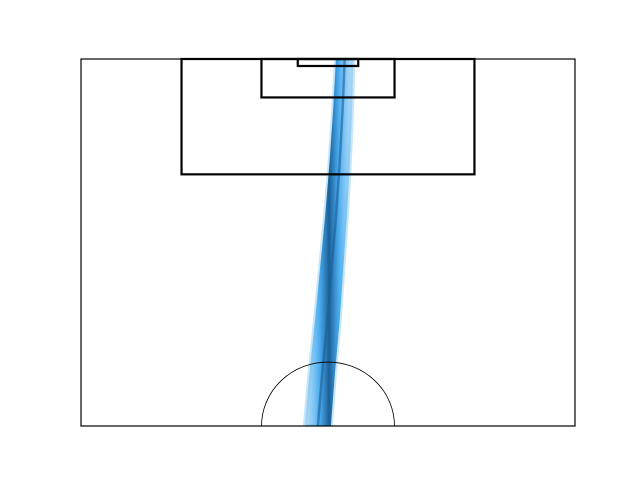  Describe the element at coordinates (328, 78) in the screenshot. I see `goal-area` at that location.